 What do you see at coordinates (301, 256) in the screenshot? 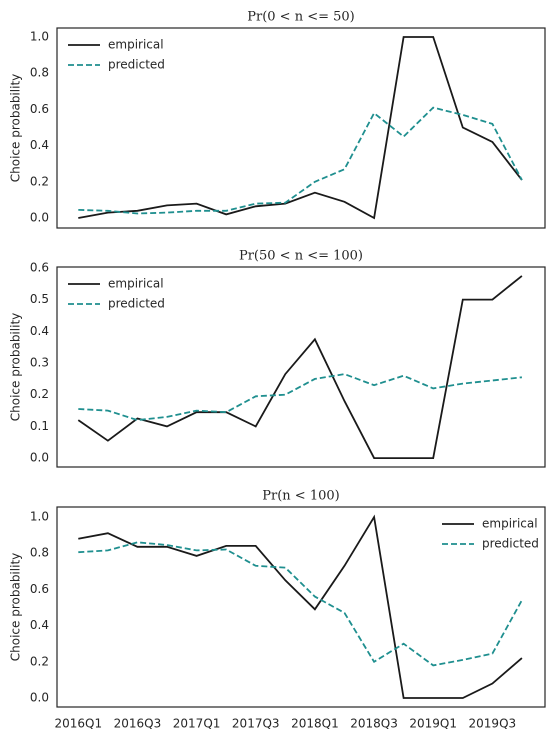
I see `subplot-title: Pr(50 < n <= 100)` at bounding box center [301, 256].